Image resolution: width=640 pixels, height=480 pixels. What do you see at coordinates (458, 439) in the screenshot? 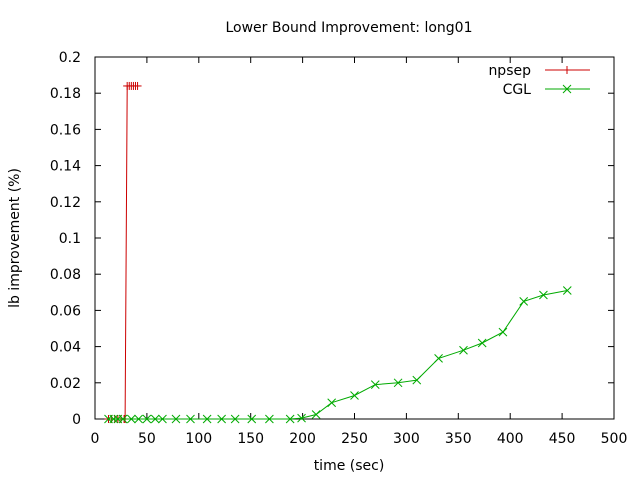
I see `x-tick-label: 350` at bounding box center [458, 439].